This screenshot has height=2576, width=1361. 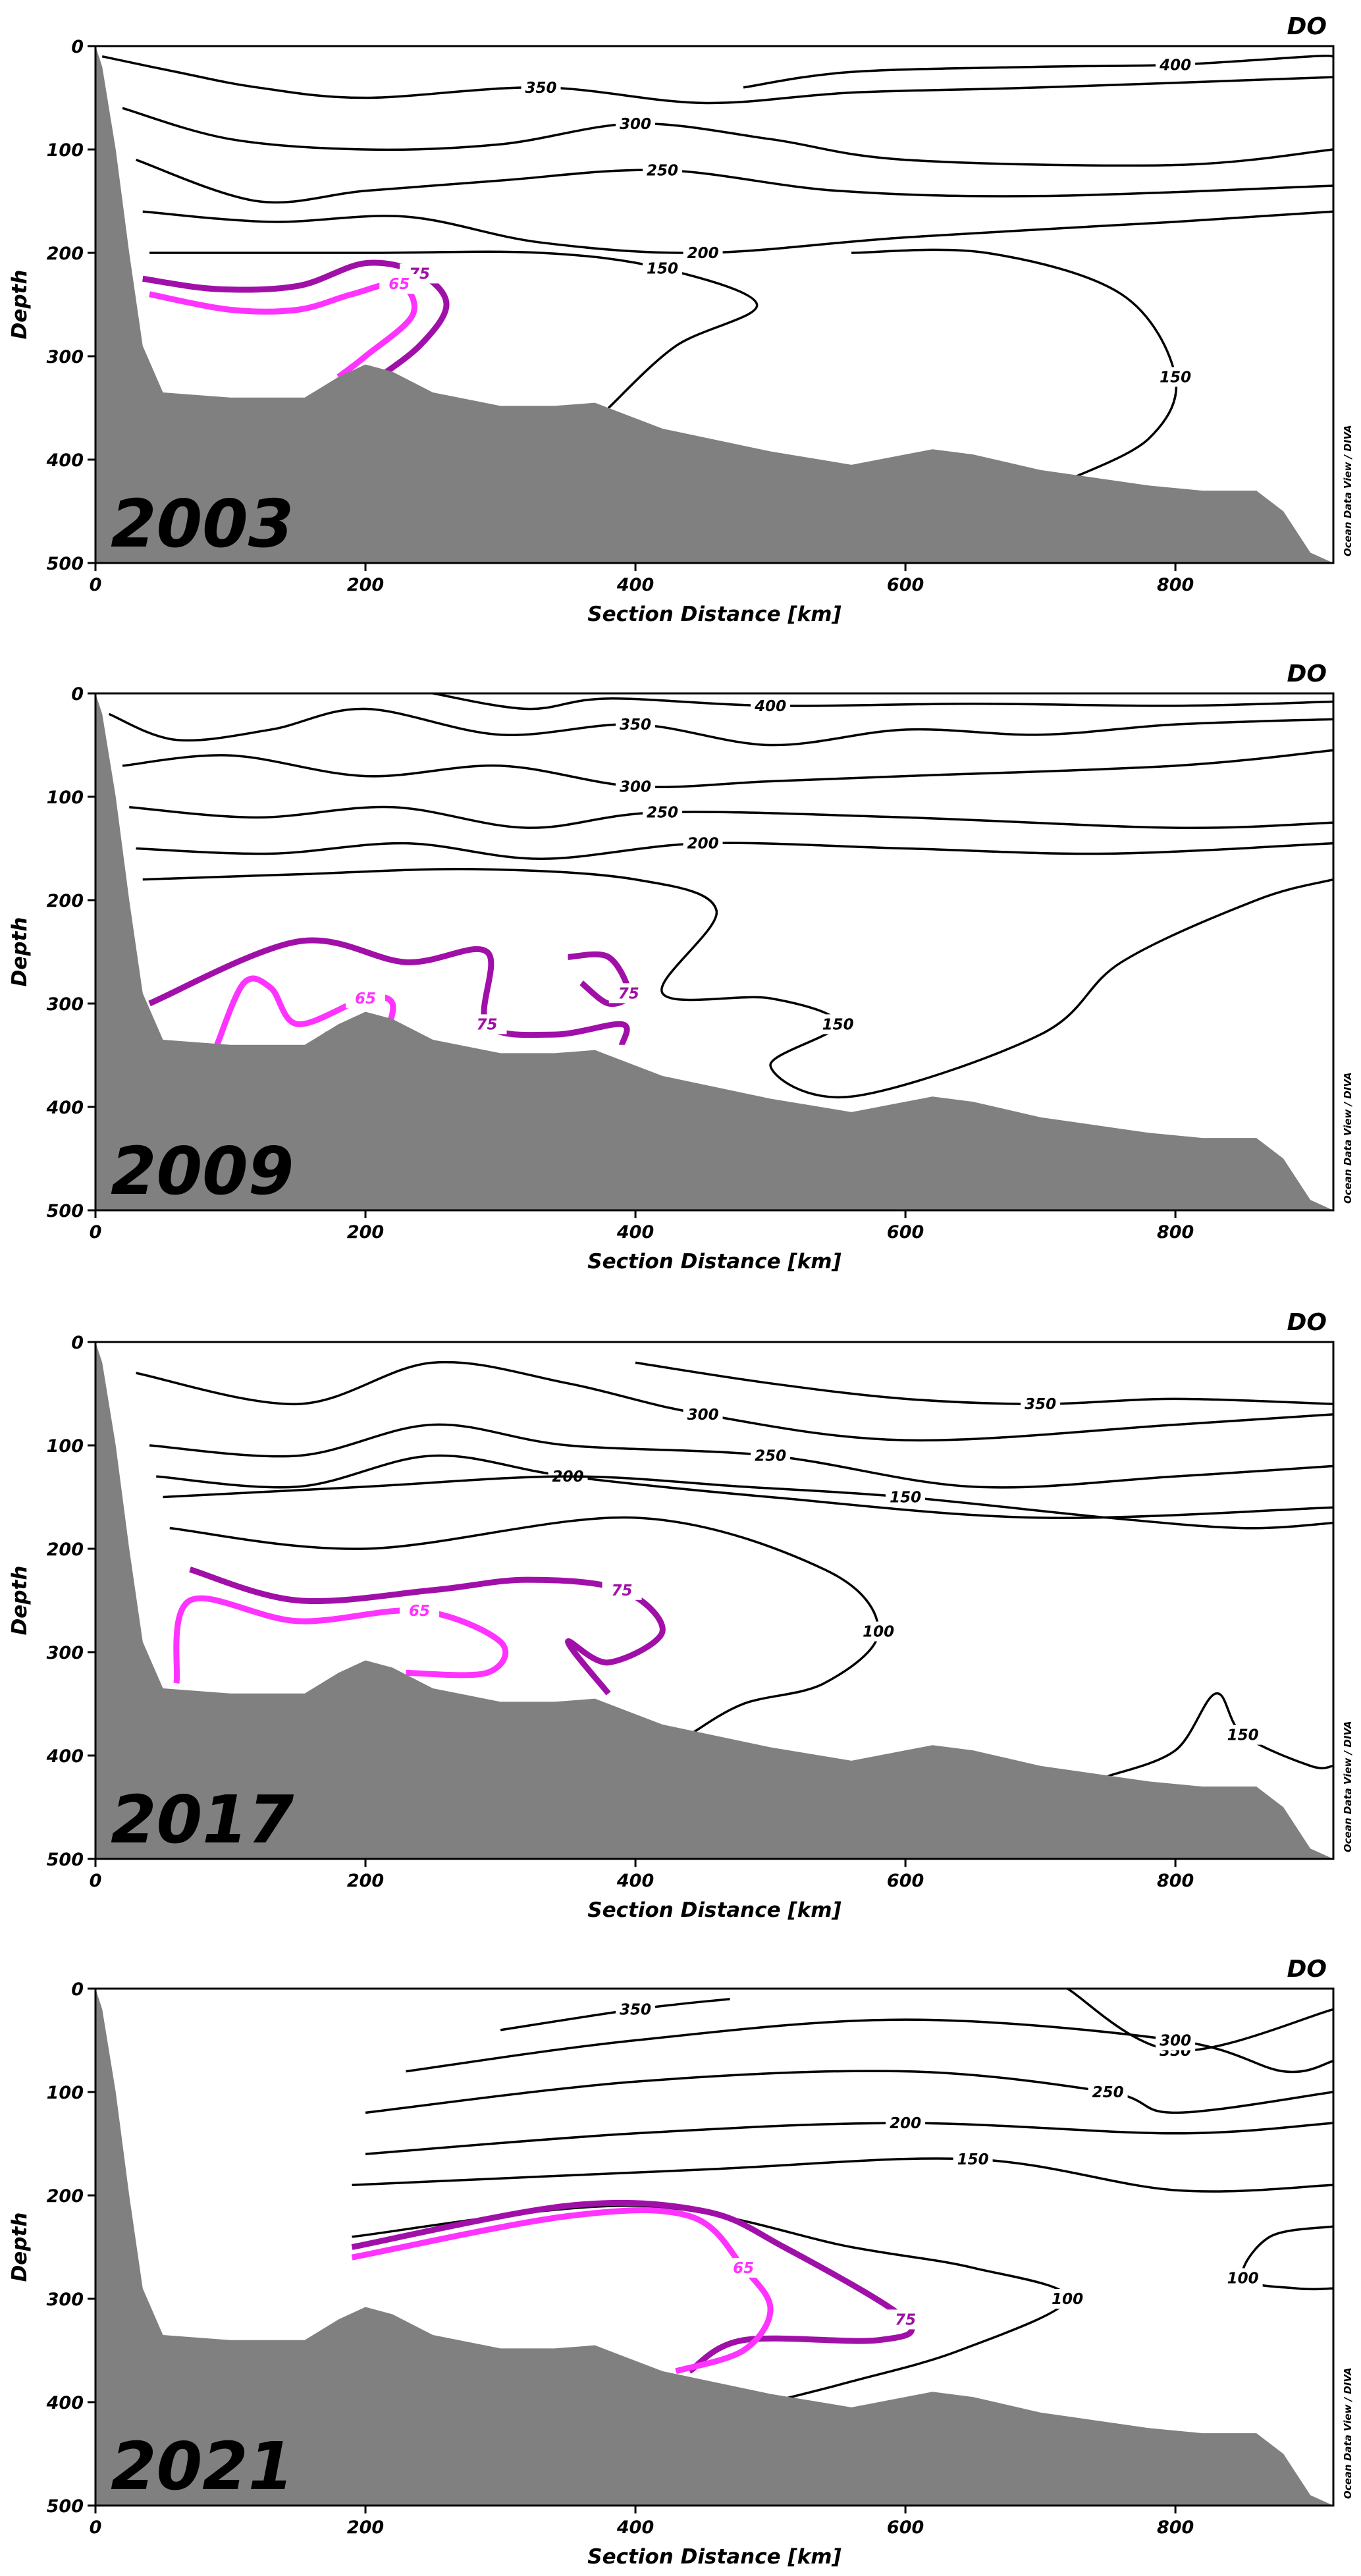 What do you see at coordinates (202, 1171) in the screenshot?
I see `panel-label: 2009` at bounding box center [202, 1171].